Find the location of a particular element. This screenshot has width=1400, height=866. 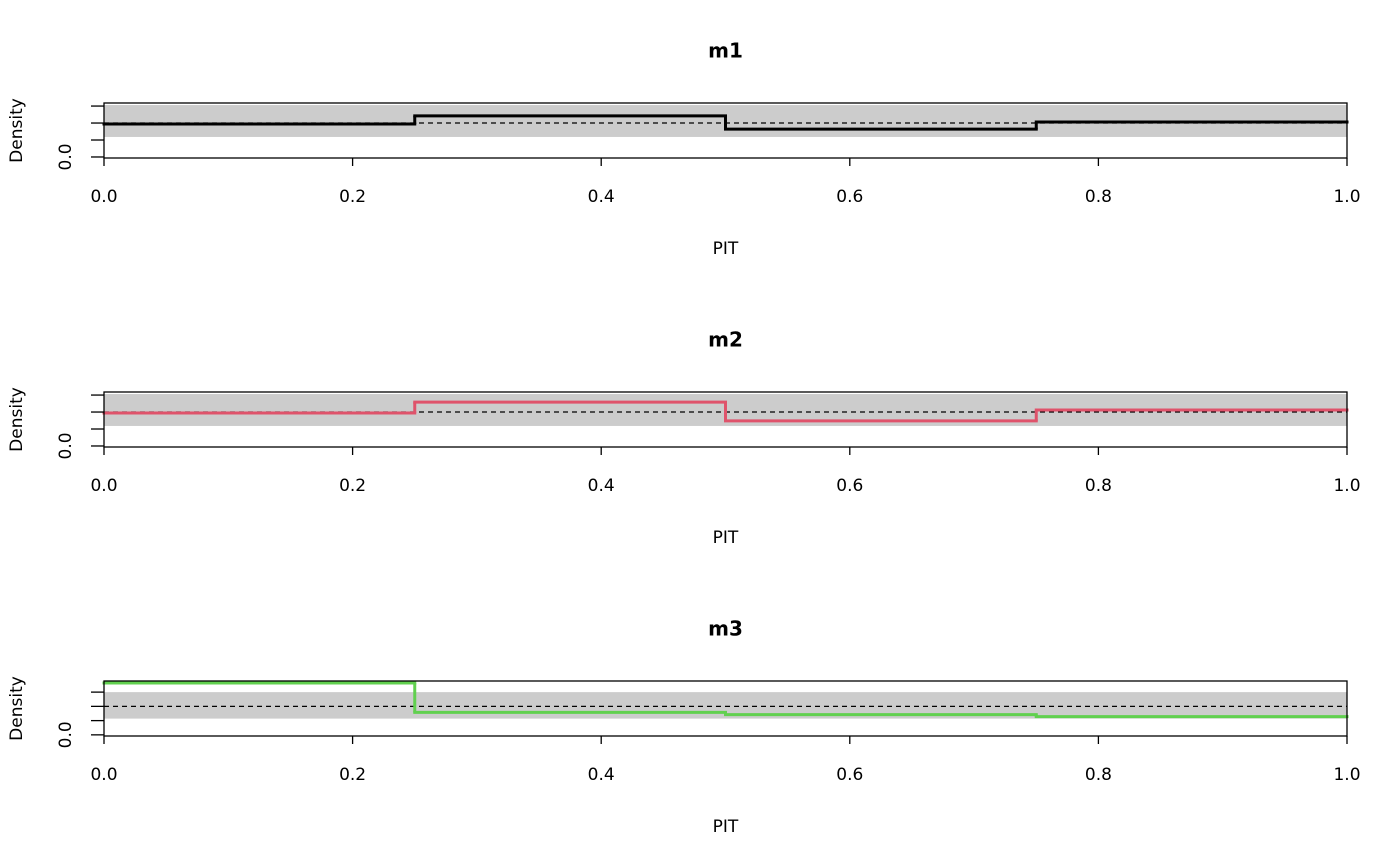

panel-title: m3 is located at coordinates (725, 629).